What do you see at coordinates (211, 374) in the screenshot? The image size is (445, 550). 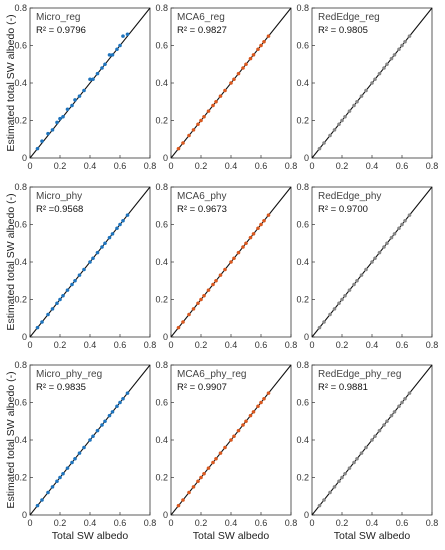 I see `panel-title: MCA6_phy_reg` at bounding box center [211, 374].